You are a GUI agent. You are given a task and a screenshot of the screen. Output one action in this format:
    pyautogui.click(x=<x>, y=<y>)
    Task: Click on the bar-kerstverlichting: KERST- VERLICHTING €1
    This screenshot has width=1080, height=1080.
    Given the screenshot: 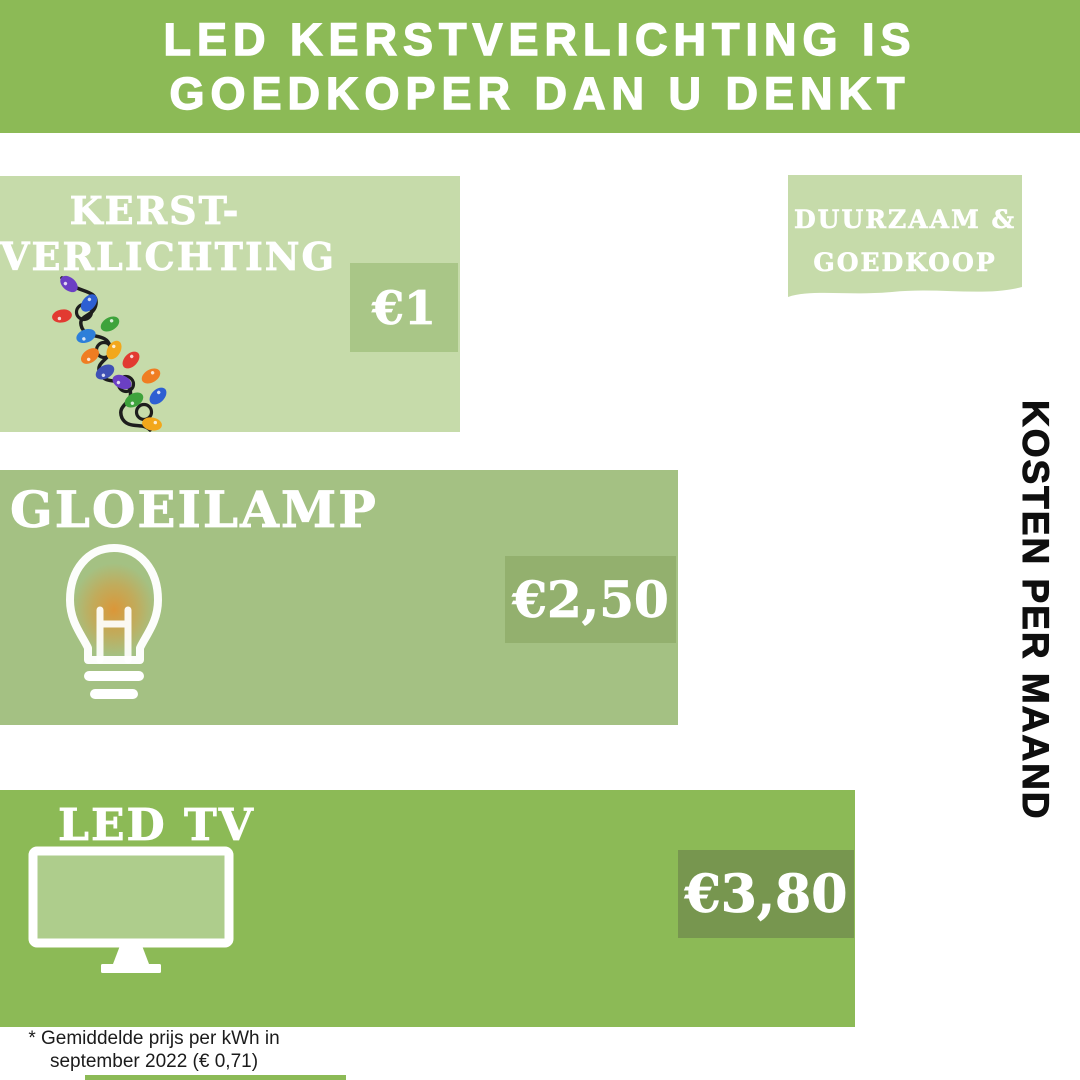 What is the action you would take?
    pyautogui.click(x=230, y=304)
    